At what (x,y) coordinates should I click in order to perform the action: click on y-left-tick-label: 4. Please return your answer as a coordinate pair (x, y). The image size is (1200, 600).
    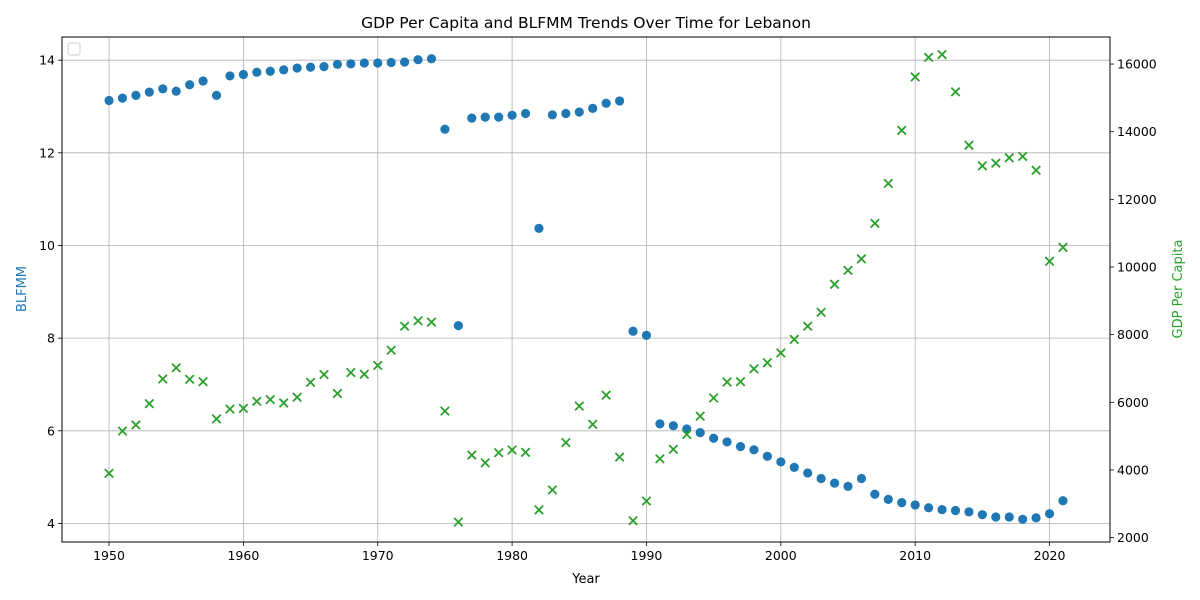
    Looking at the image, I should click on (51, 523).